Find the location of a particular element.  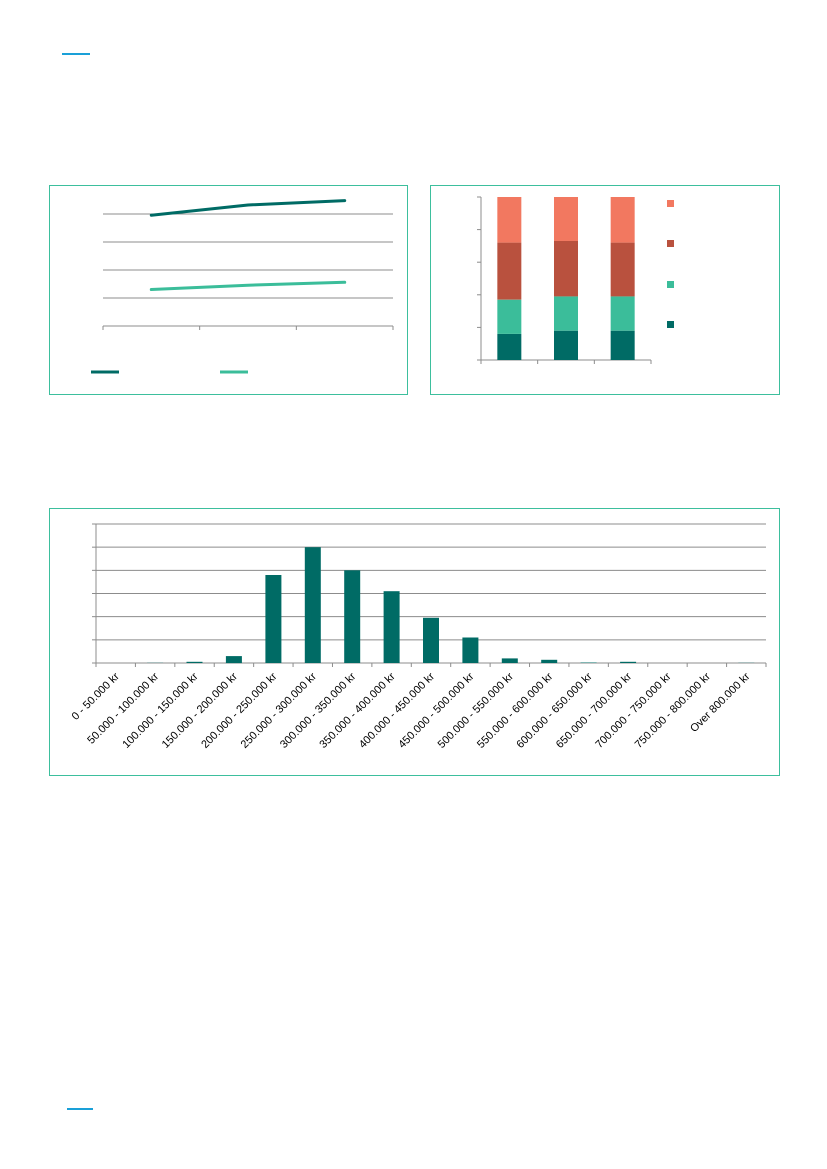

line-chart is located at coordinates (242, 286).